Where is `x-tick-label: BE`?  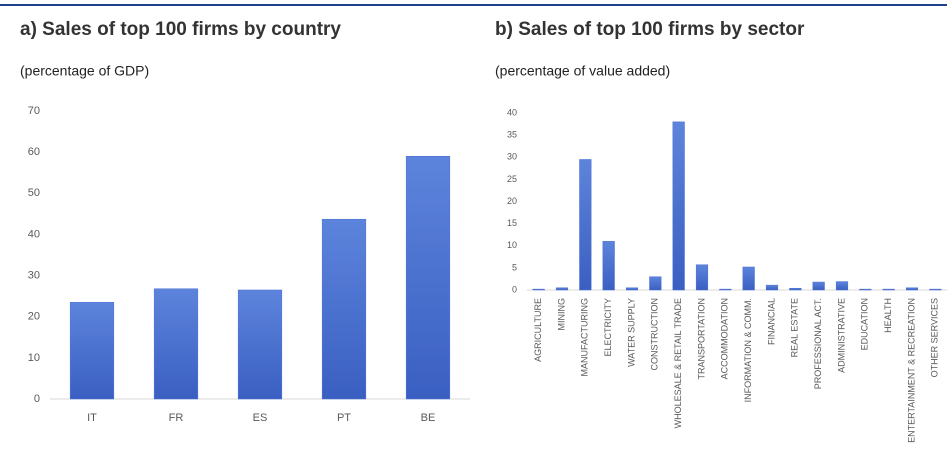 x-tick-label: BE is located at coordinates (428, 418).